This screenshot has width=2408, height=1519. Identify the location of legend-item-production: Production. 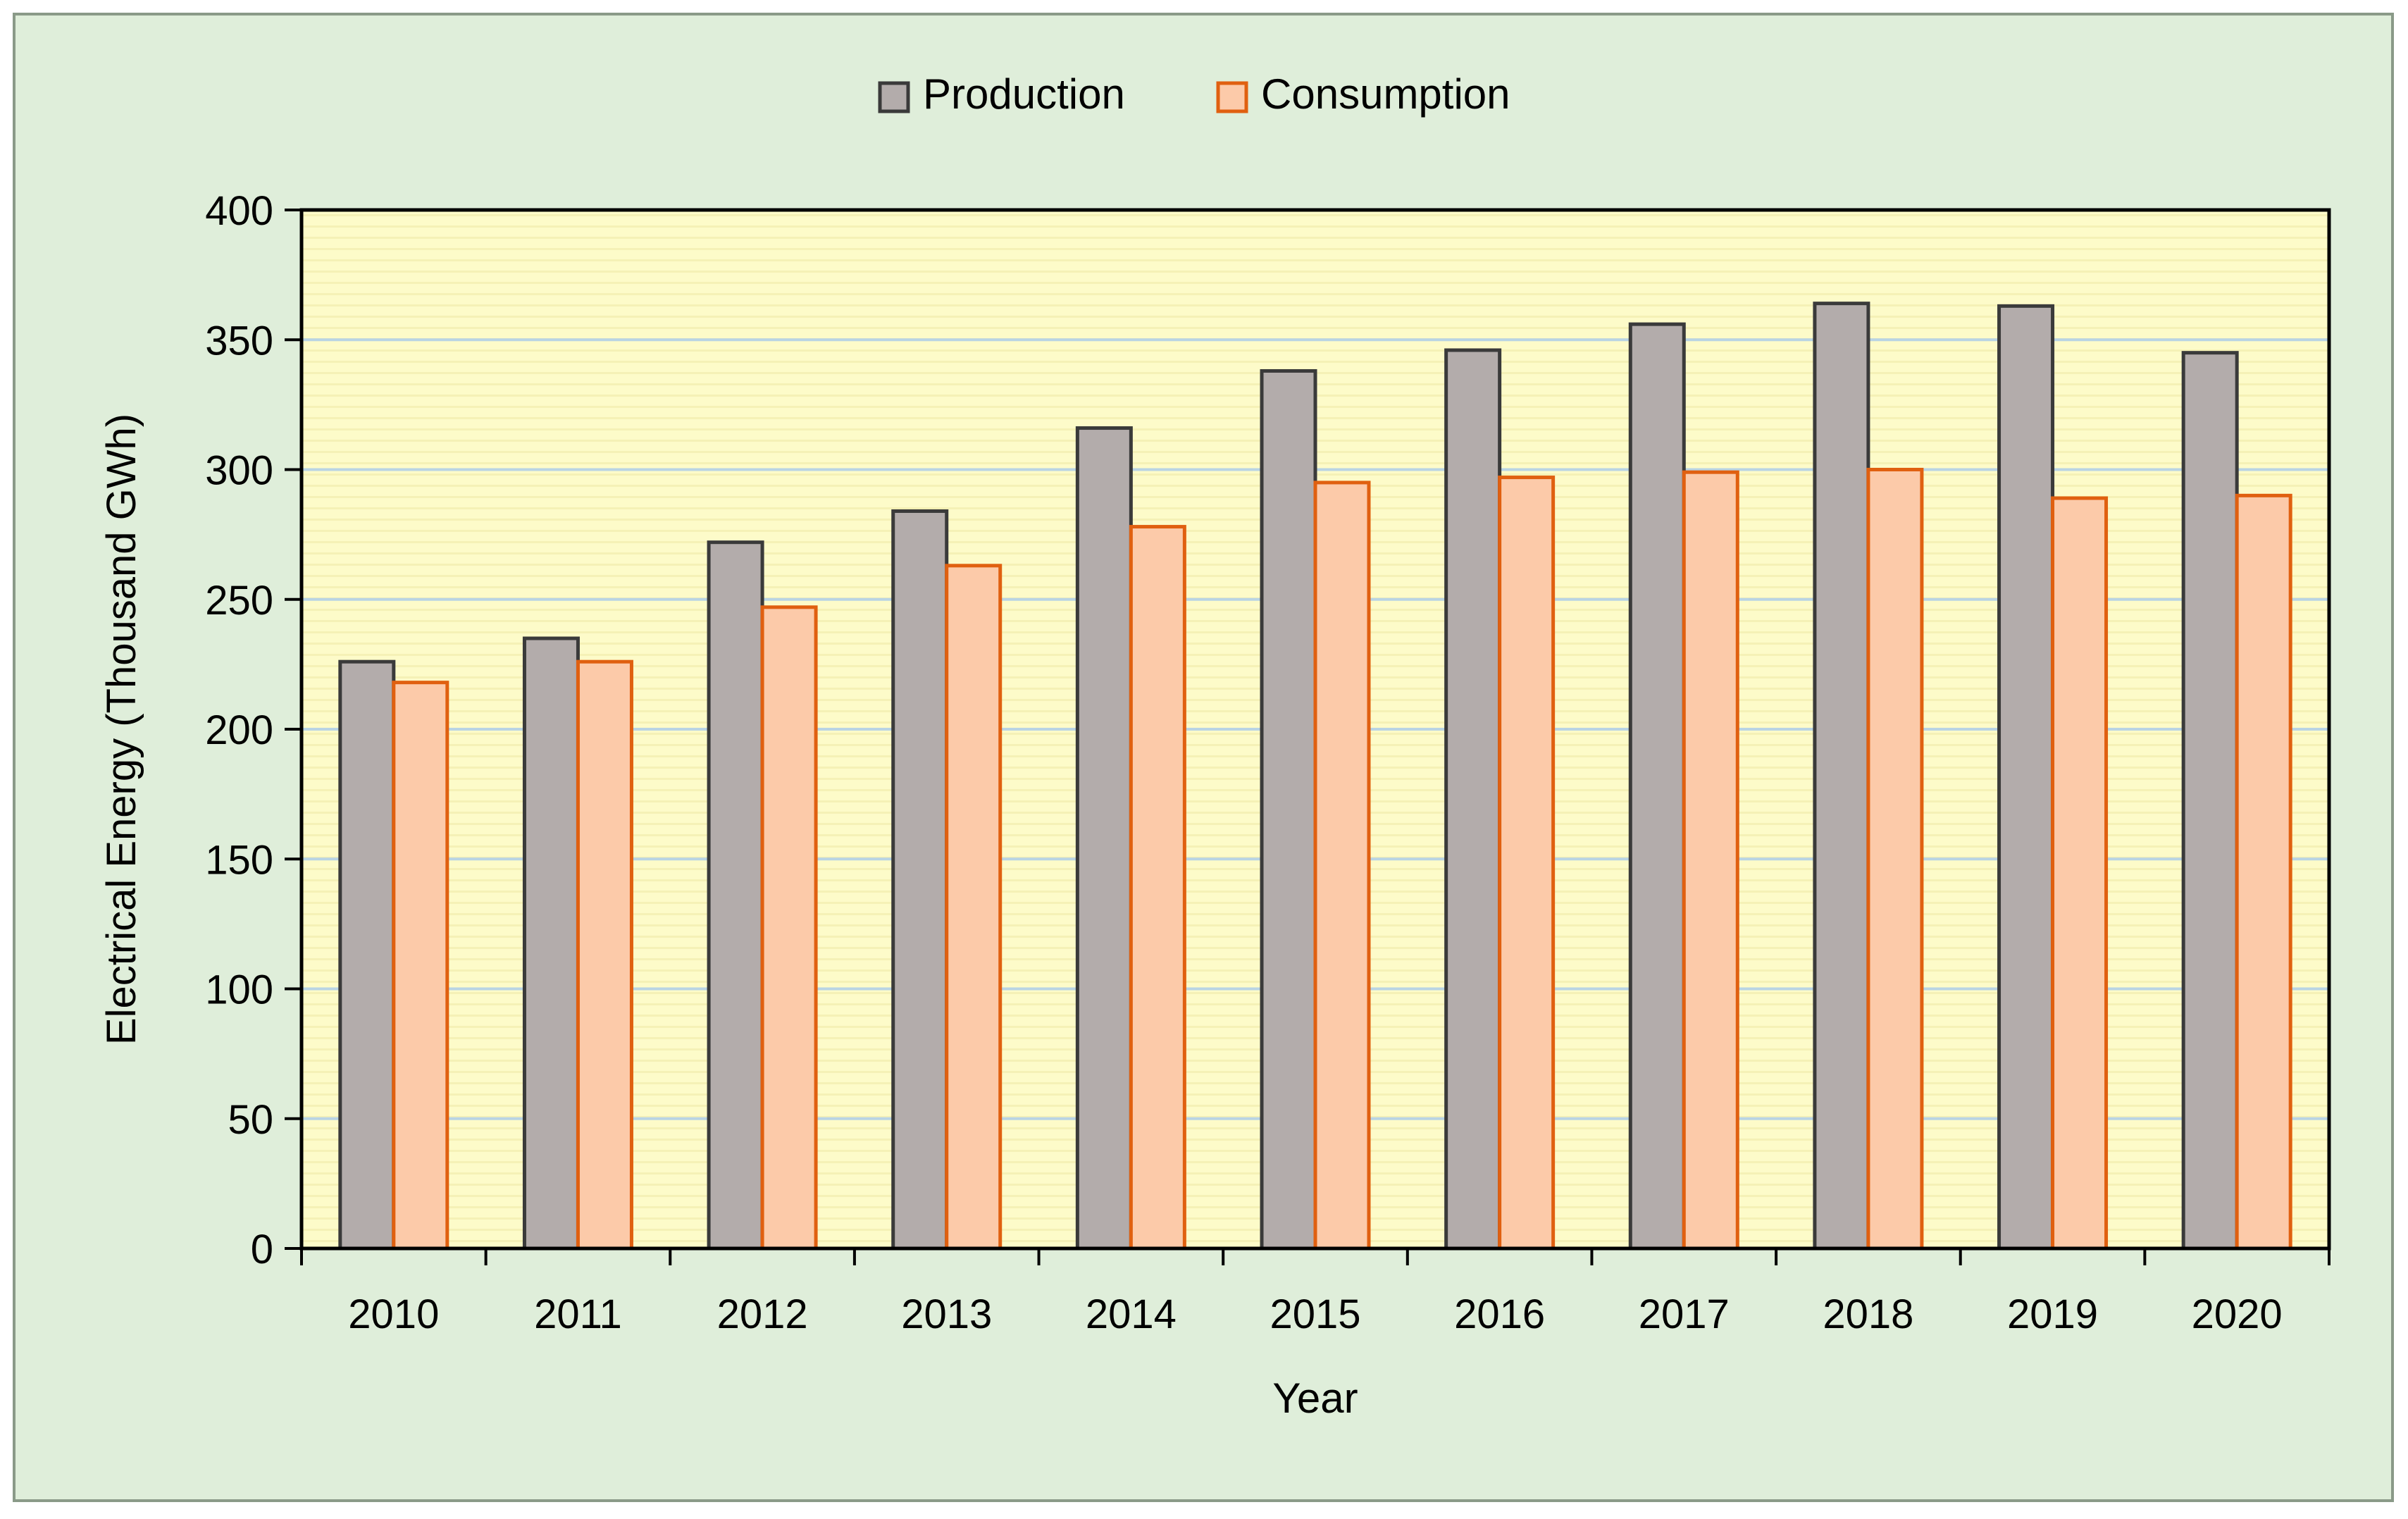
(1002, 94).